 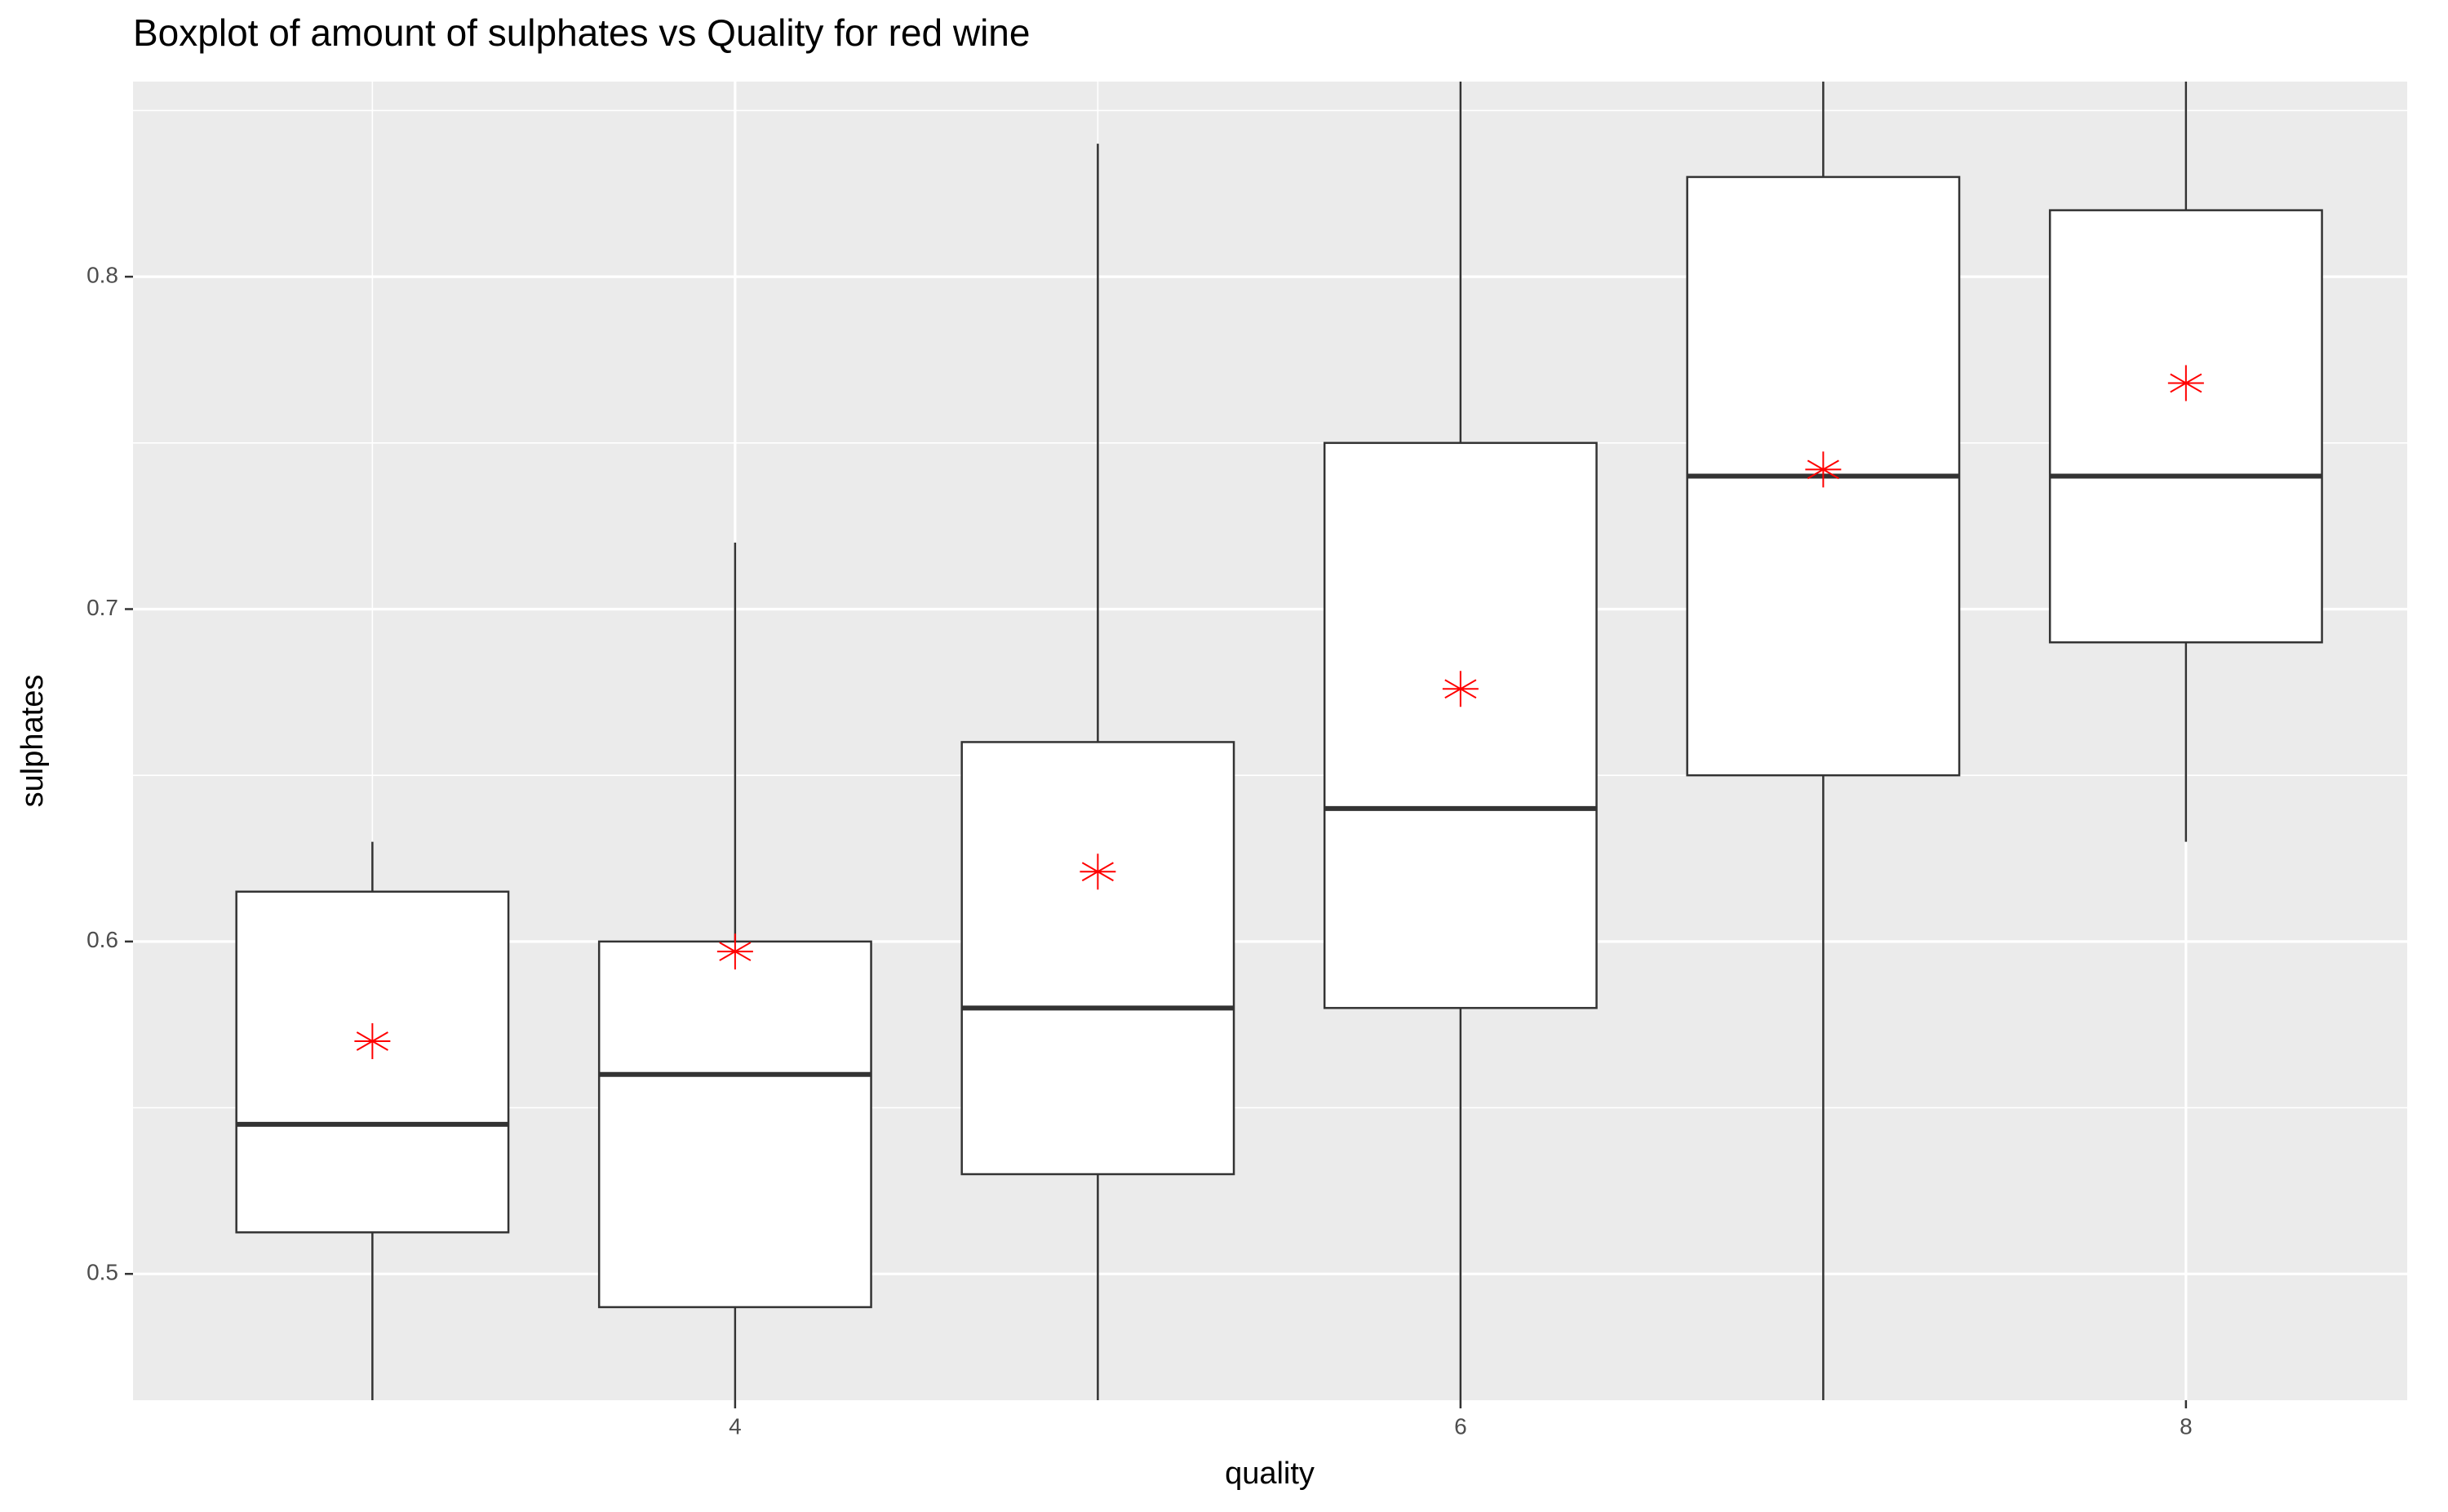 I want to click on y-tick-label: 0.6, so click(x=102, y=939).